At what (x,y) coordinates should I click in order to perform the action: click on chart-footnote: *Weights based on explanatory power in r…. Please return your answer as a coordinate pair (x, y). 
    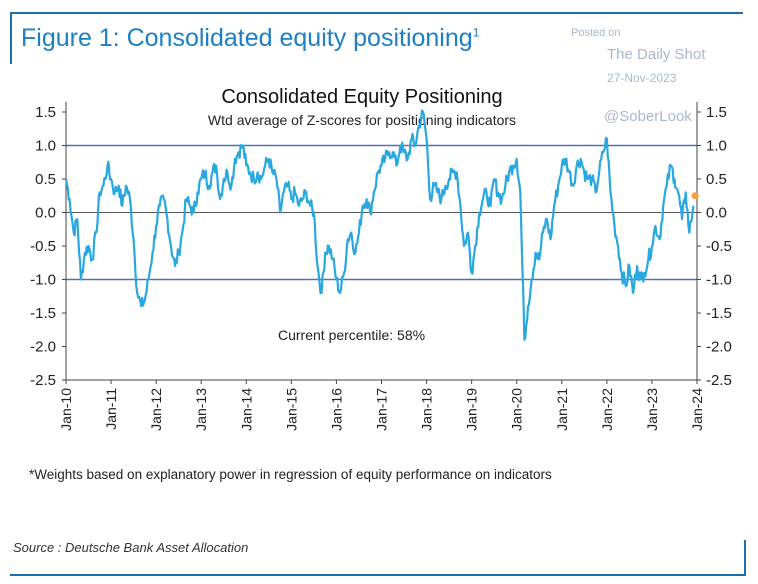
    Looking at the image, I should click on (290, 474).